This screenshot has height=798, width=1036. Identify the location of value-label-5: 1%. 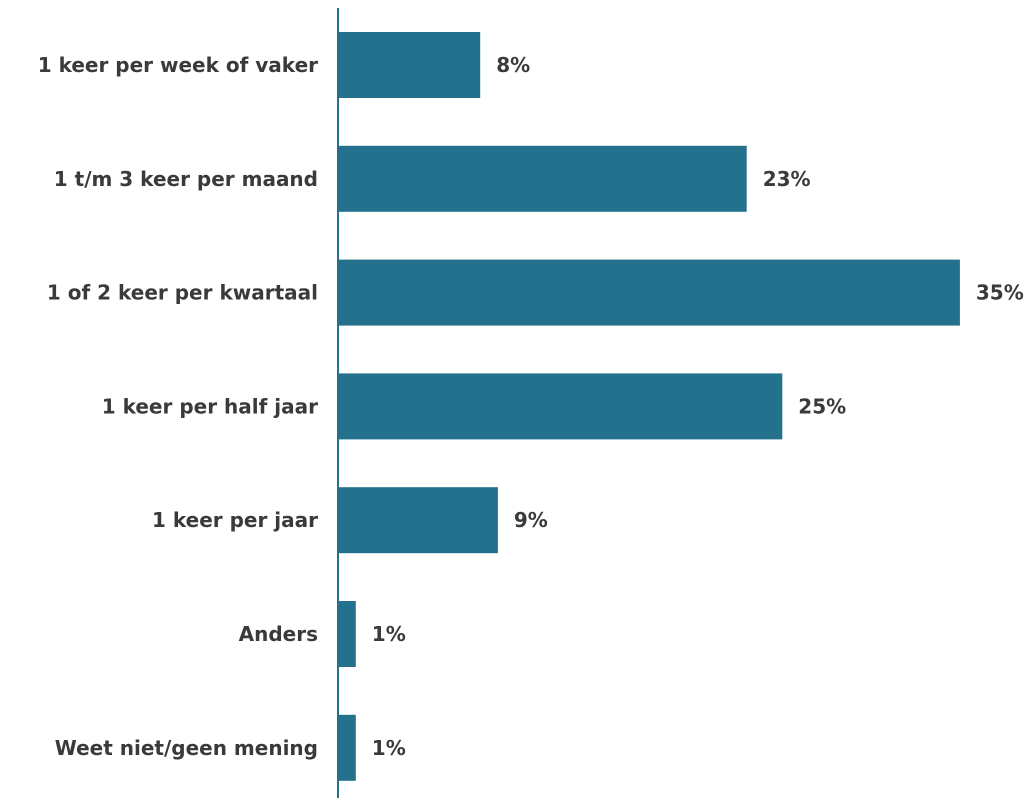
(389, 634).